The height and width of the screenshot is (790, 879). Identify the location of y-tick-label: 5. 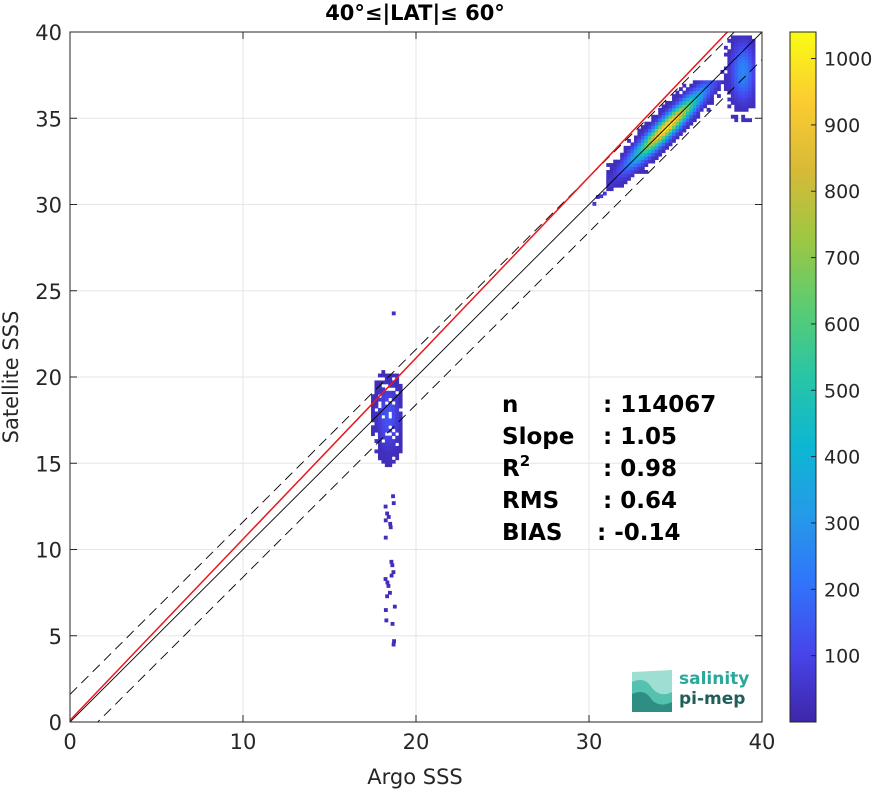
(55, 637).